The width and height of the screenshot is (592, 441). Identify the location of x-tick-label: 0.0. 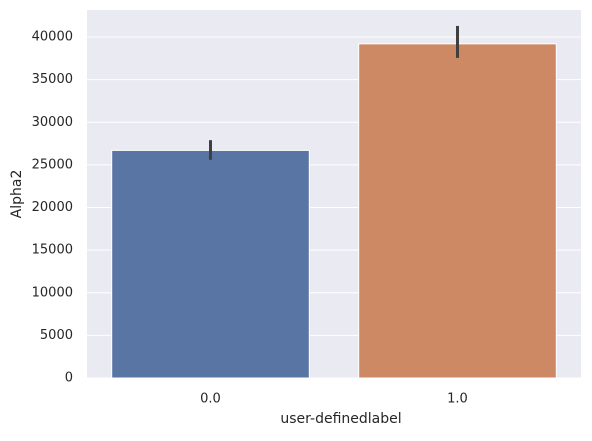
(210, 399).